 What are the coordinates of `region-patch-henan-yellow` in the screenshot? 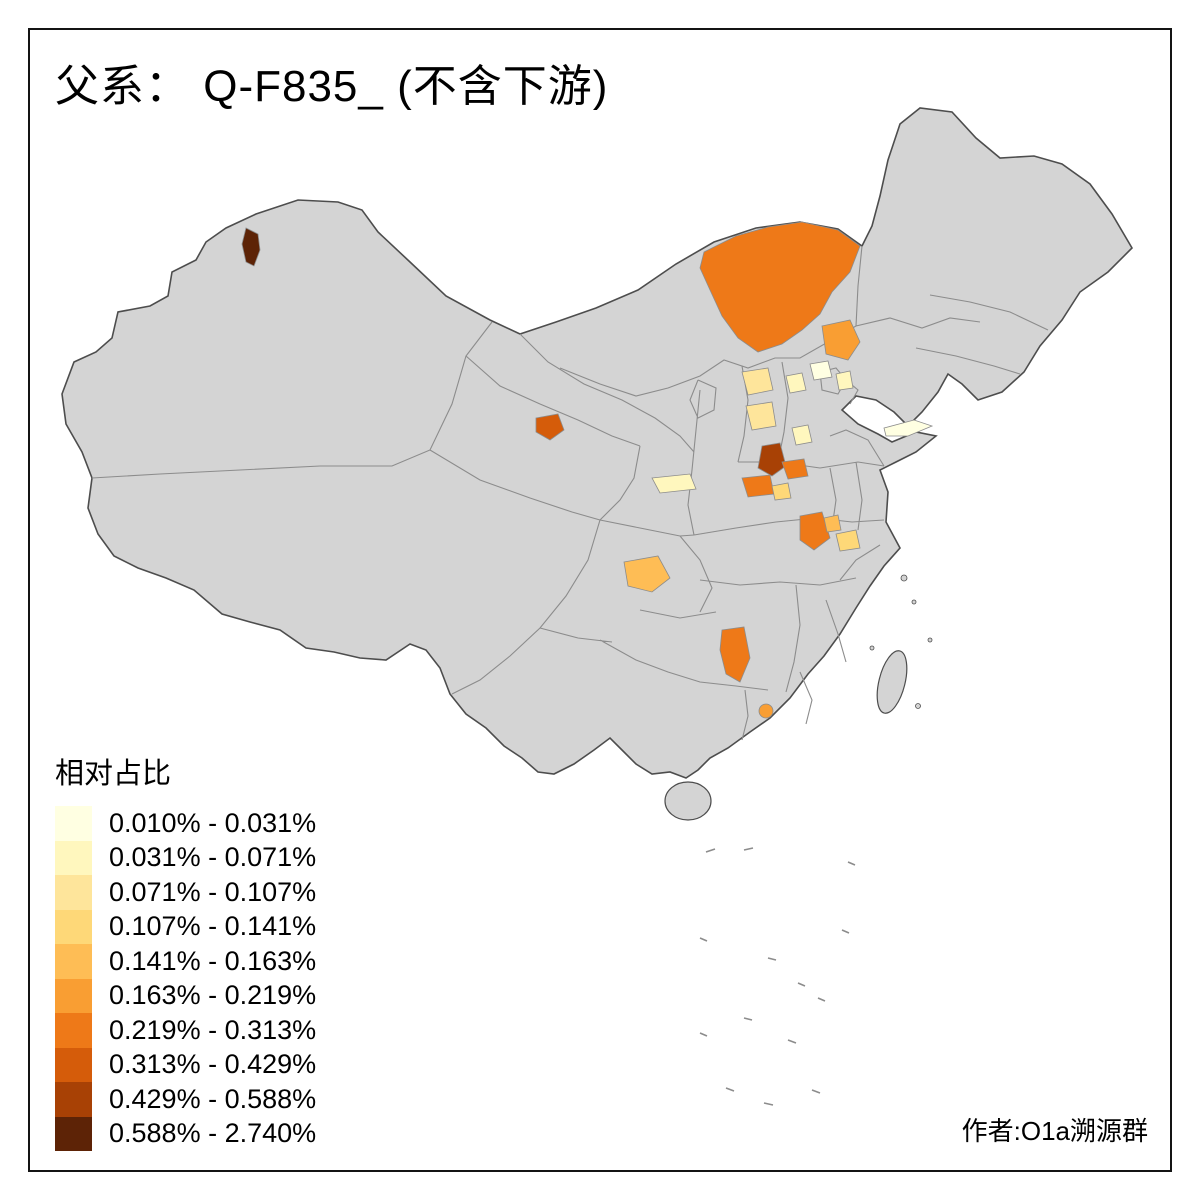 It's located at (781, 491).